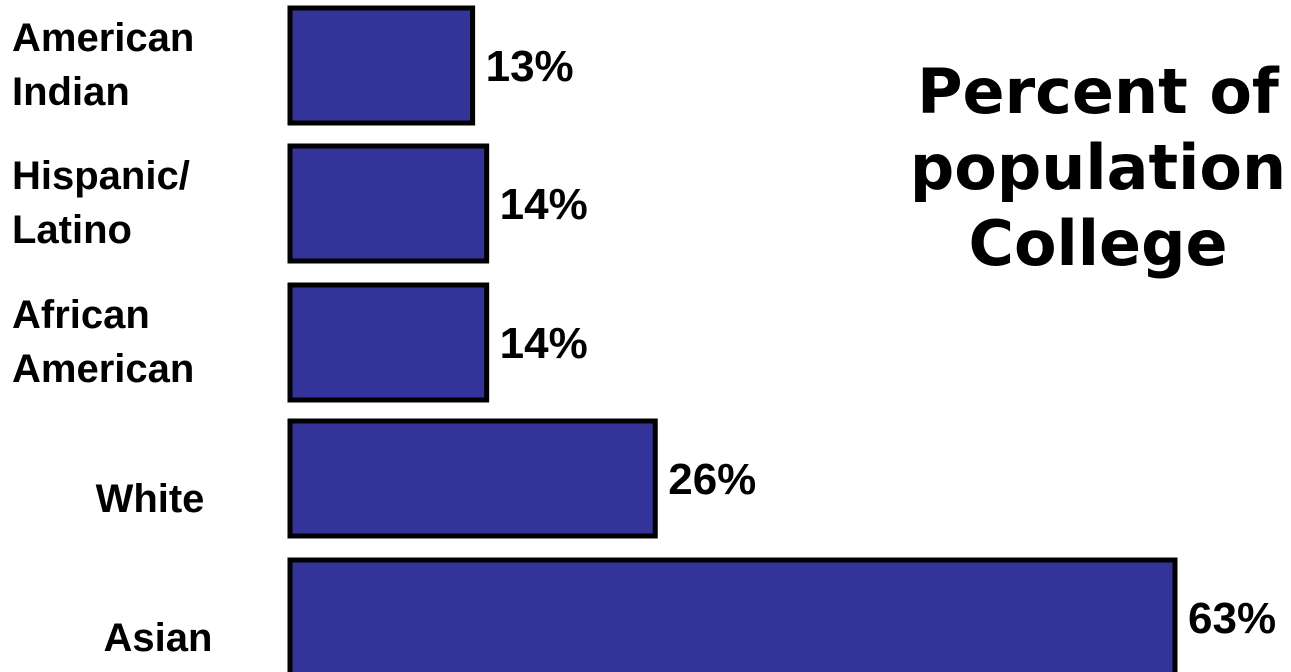 The image size is (1291, 672). Describe the element at coordinates (103, 65) in the screenshot. I see `category-label: American Indian` at that location.